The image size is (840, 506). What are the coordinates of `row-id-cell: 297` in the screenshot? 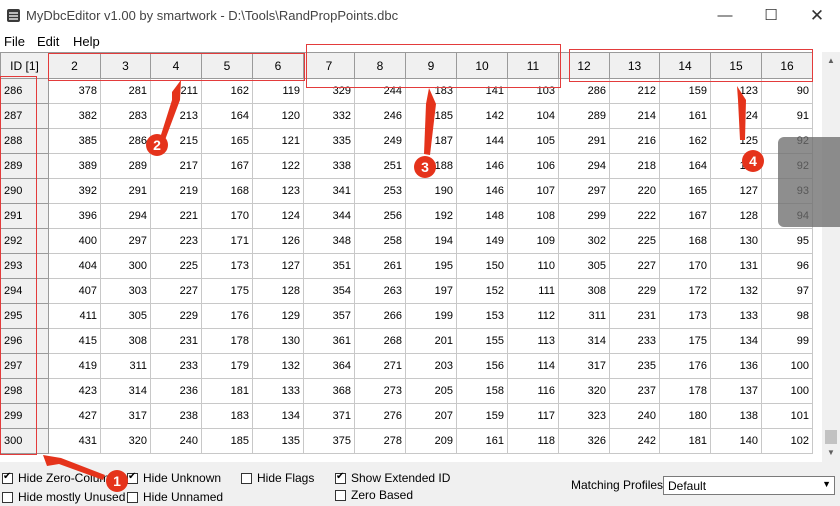 It's located at (24, 366).